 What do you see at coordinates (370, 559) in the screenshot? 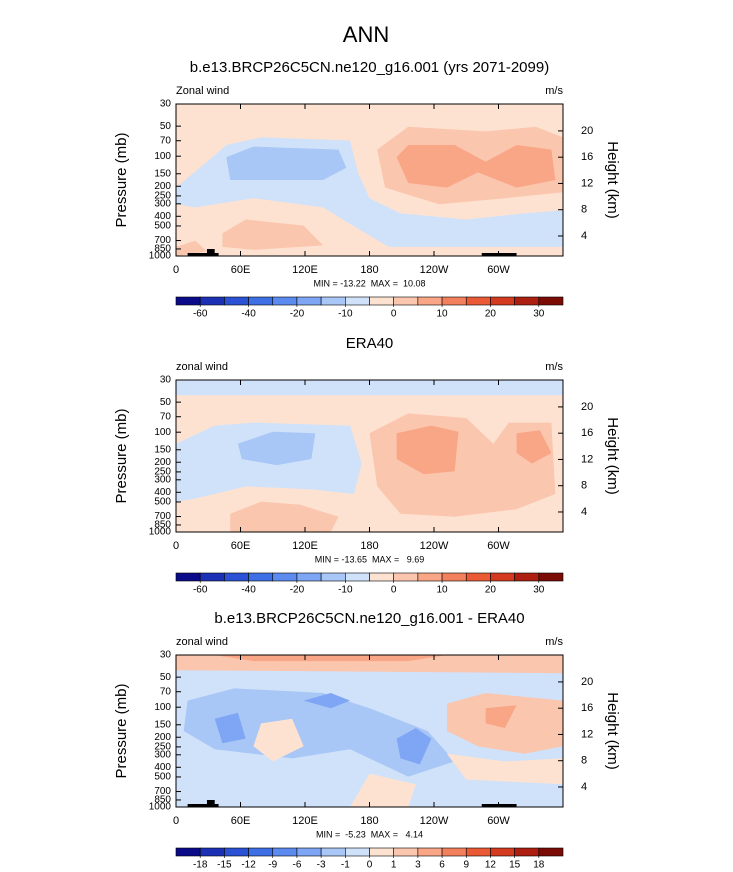
I see `field-stats: MIN = -13.65 MAX = 9.69` at bounding box center [370, 559].